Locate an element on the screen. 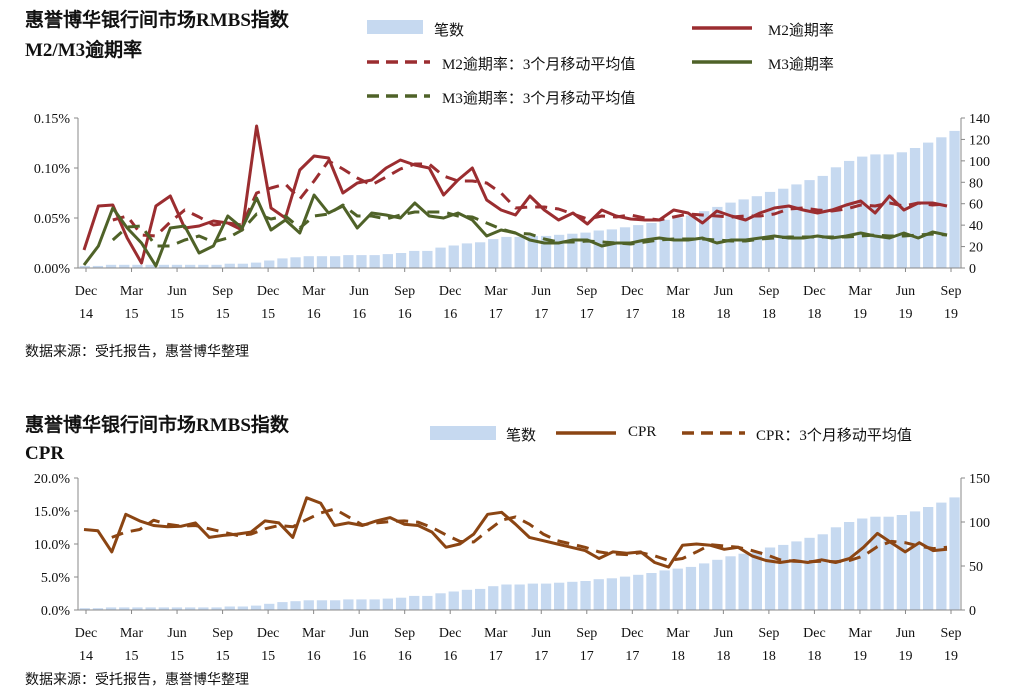  left-tick-label: 15.0% is located at coordinates (52, 512).